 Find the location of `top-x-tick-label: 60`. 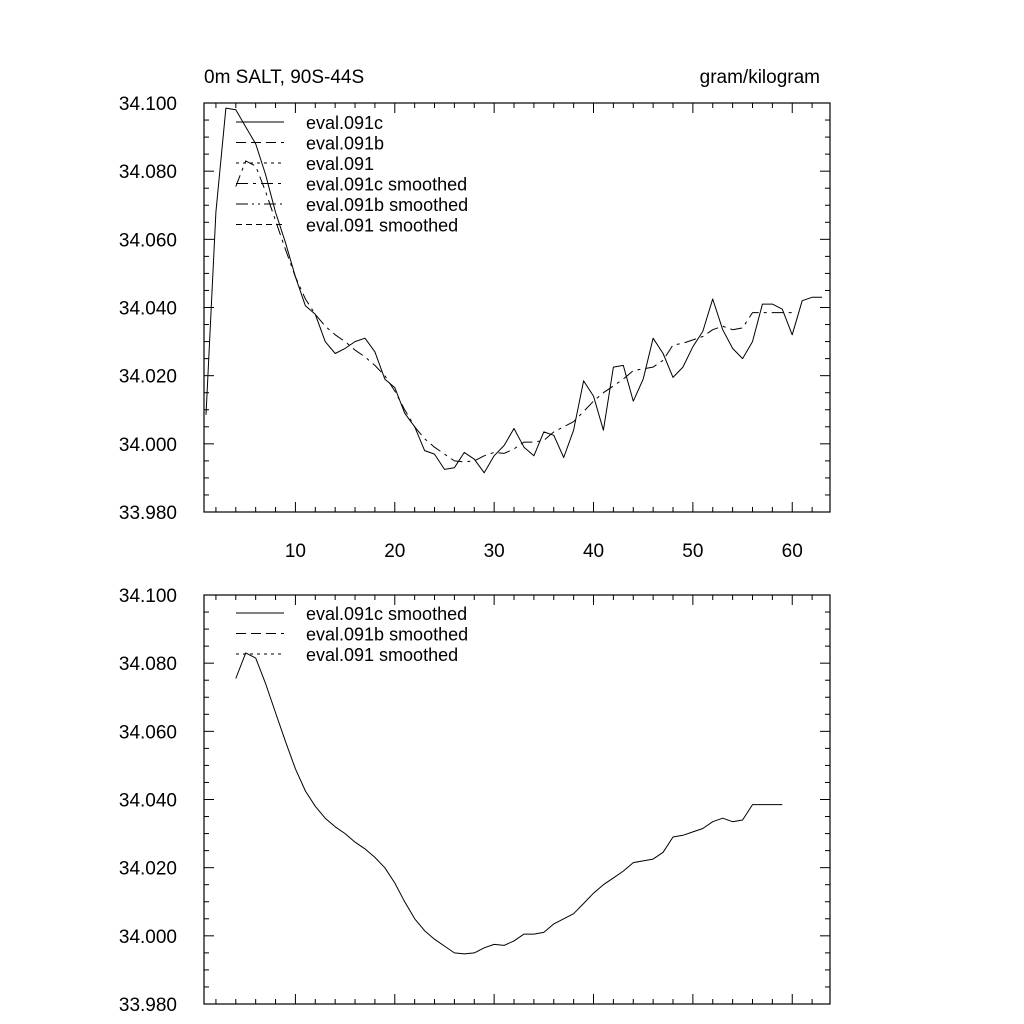

top-x-tick-label: 60 is located at coordinates (792, 551).